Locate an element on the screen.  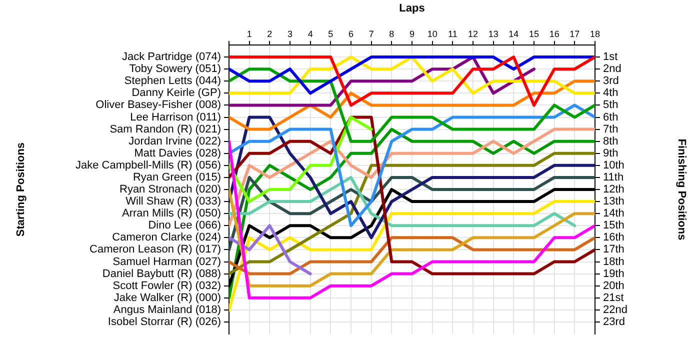
text: Oliver Basey-Fisher (008) is located at coordinates (158, 105).